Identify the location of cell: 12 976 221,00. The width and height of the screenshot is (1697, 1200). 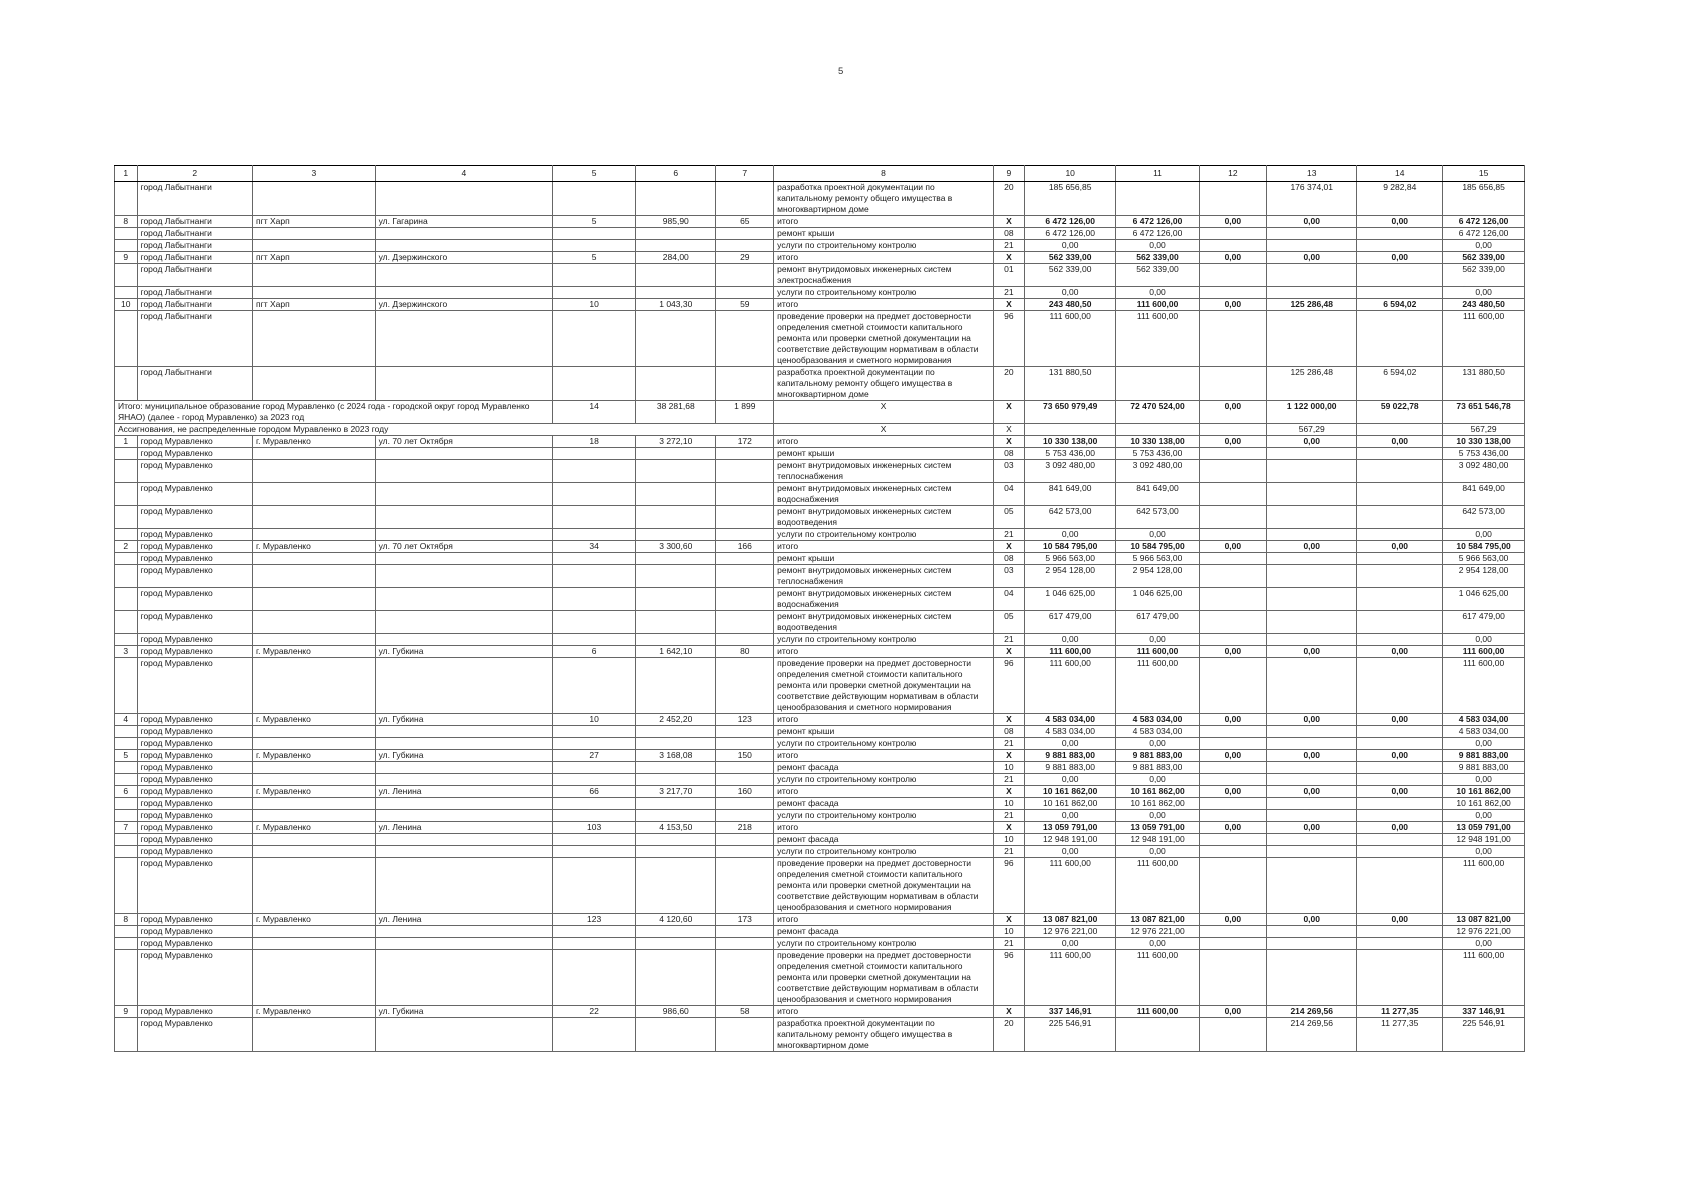
(1070, 931).